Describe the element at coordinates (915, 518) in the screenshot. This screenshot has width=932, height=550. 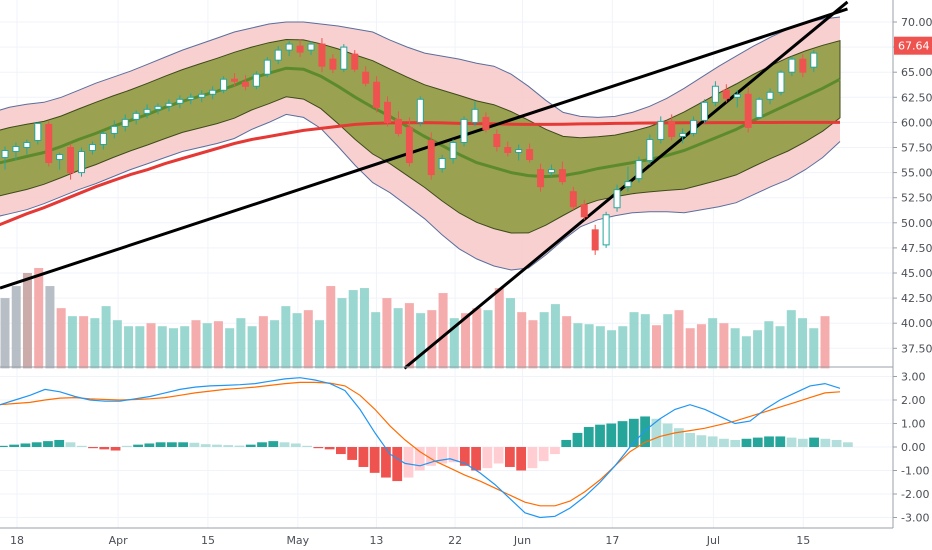
I see `macd-tick-label: -3.00` at that location.